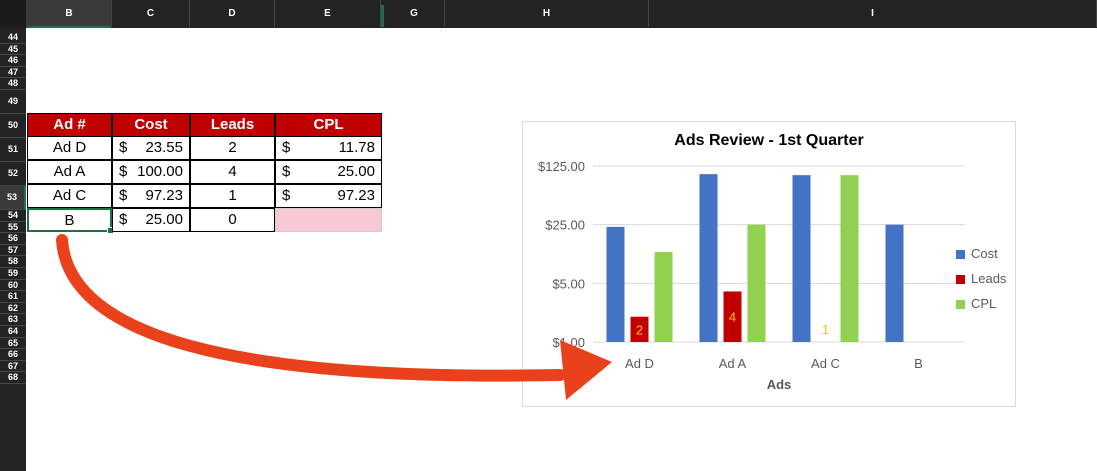 This screenshot has width=1097, height=471. Describe the element at coordinates (232, 148) in the screenshot. I see `cell-leads: 2` at that location.